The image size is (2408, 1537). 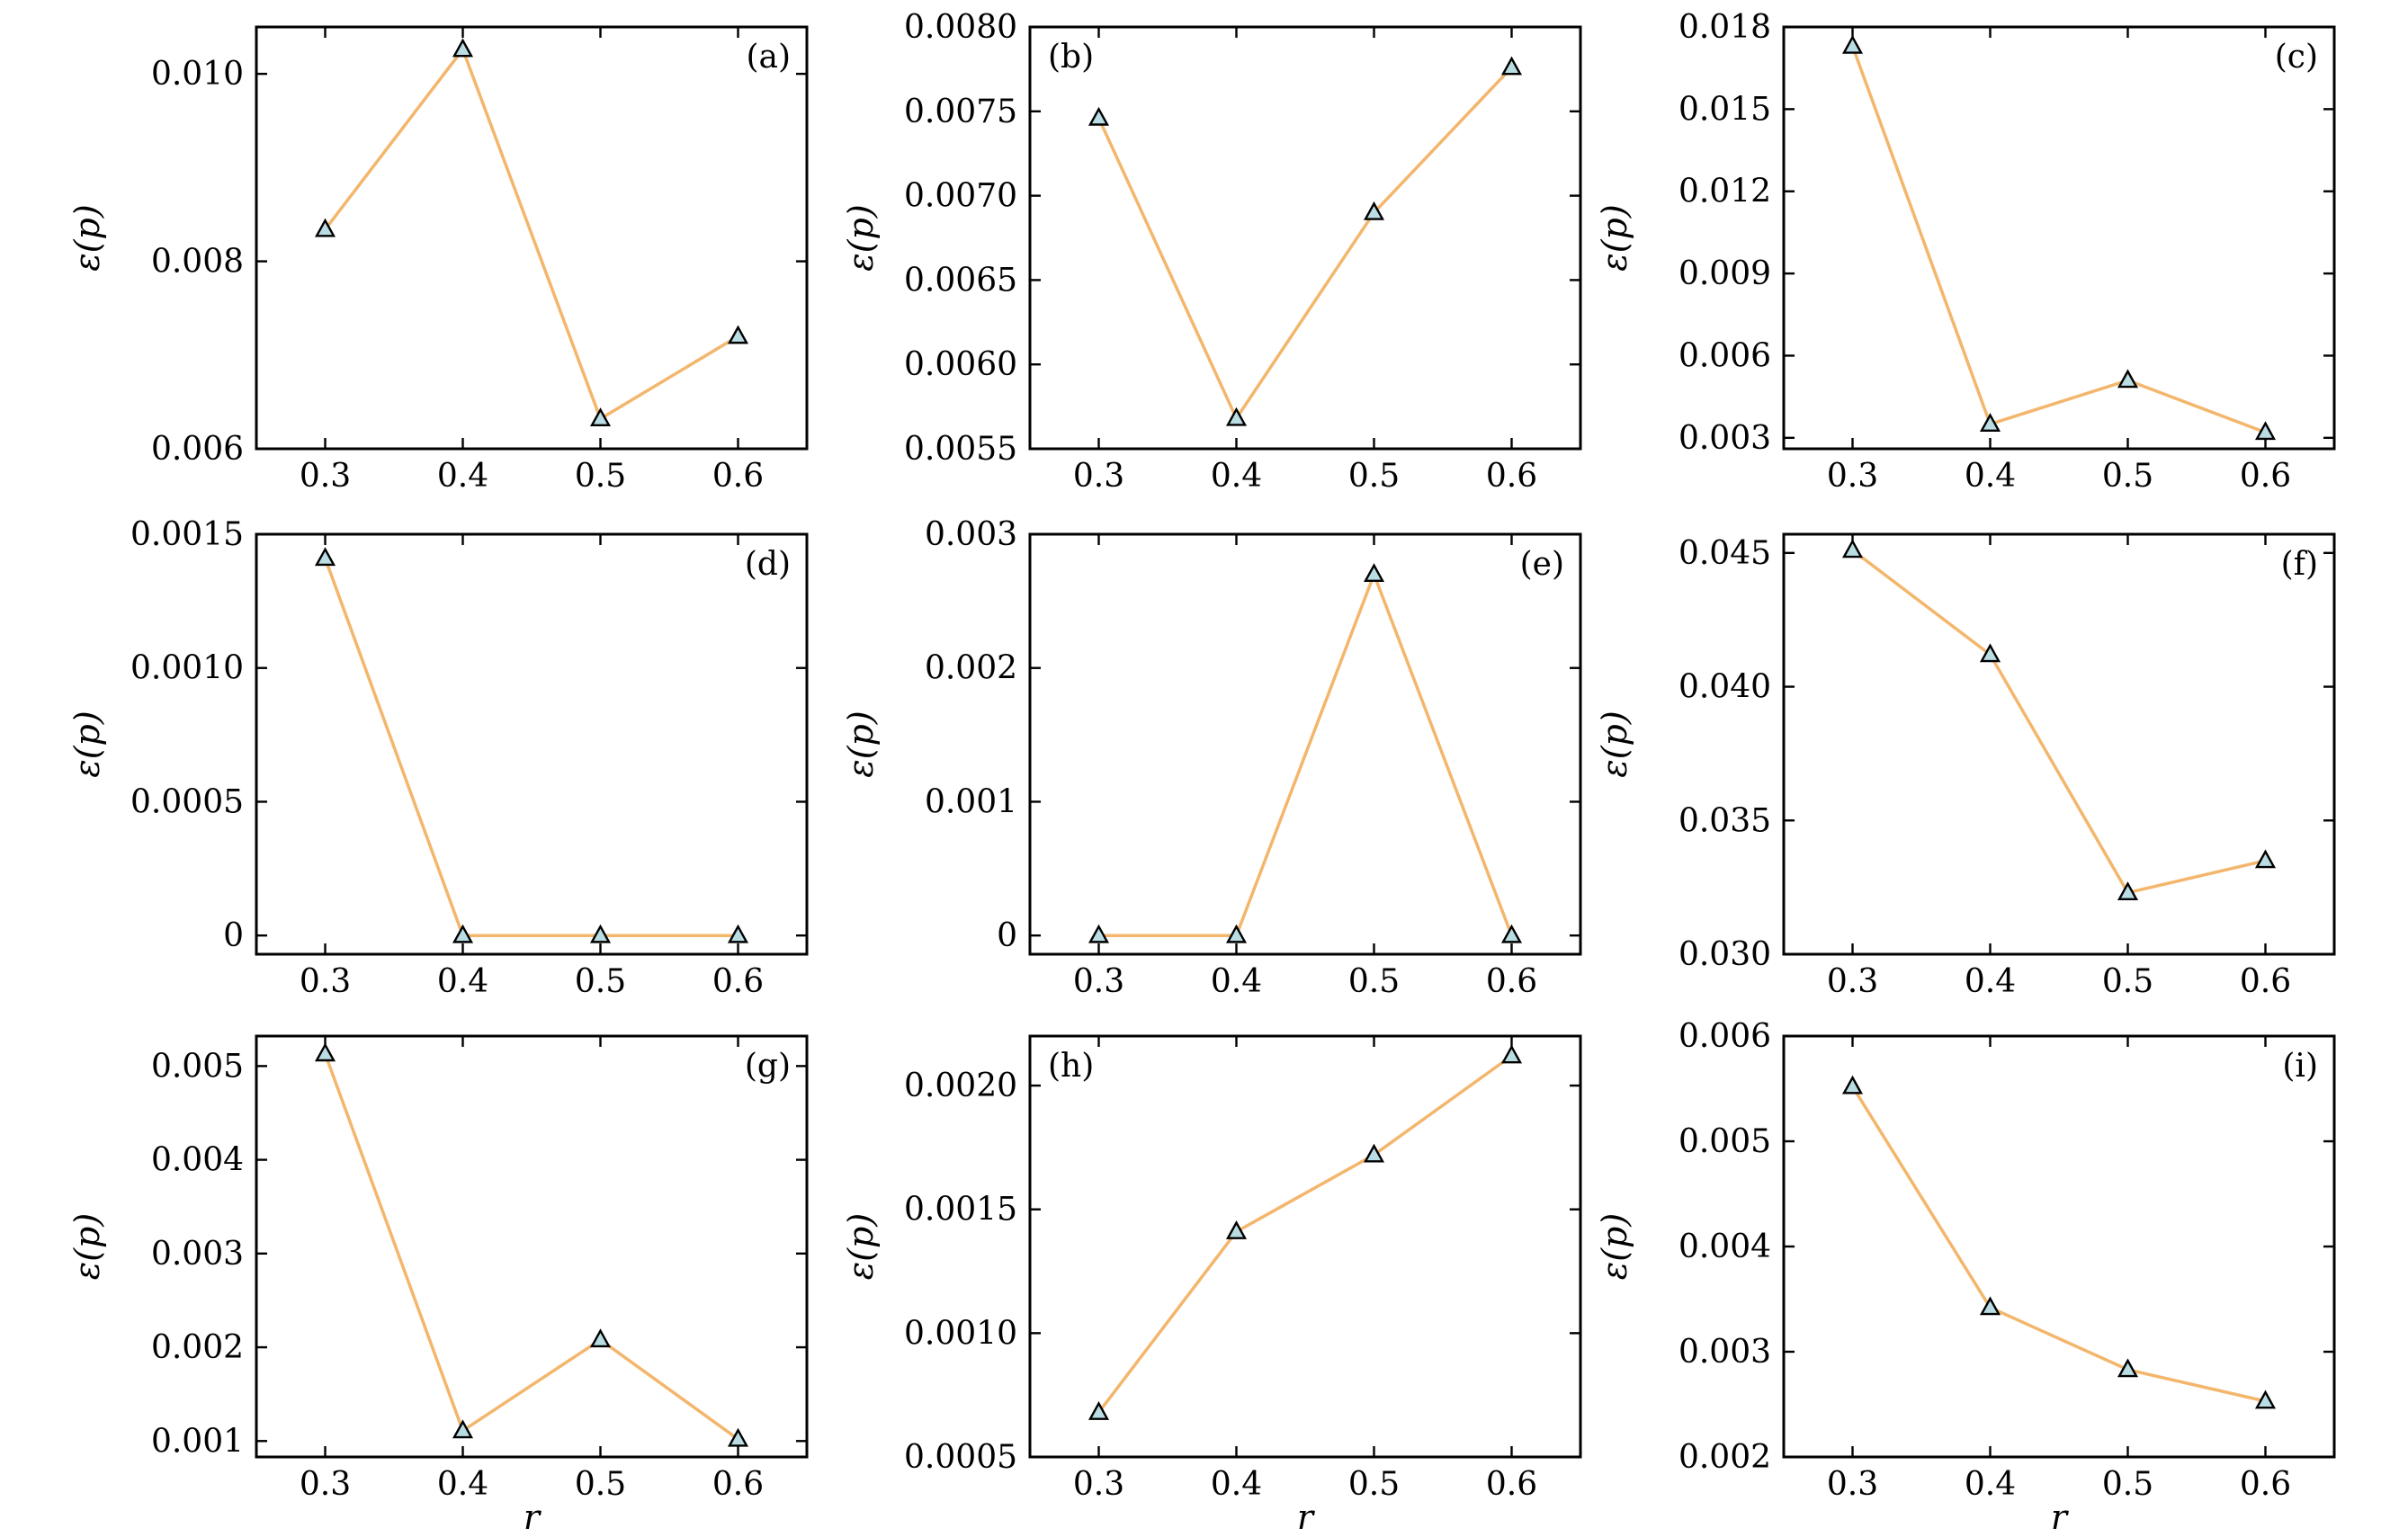 What do you see at coordinates (197, 262) in the screenshot?
I see `y-tick-label: 0.008` at bounding box center [197, 262].